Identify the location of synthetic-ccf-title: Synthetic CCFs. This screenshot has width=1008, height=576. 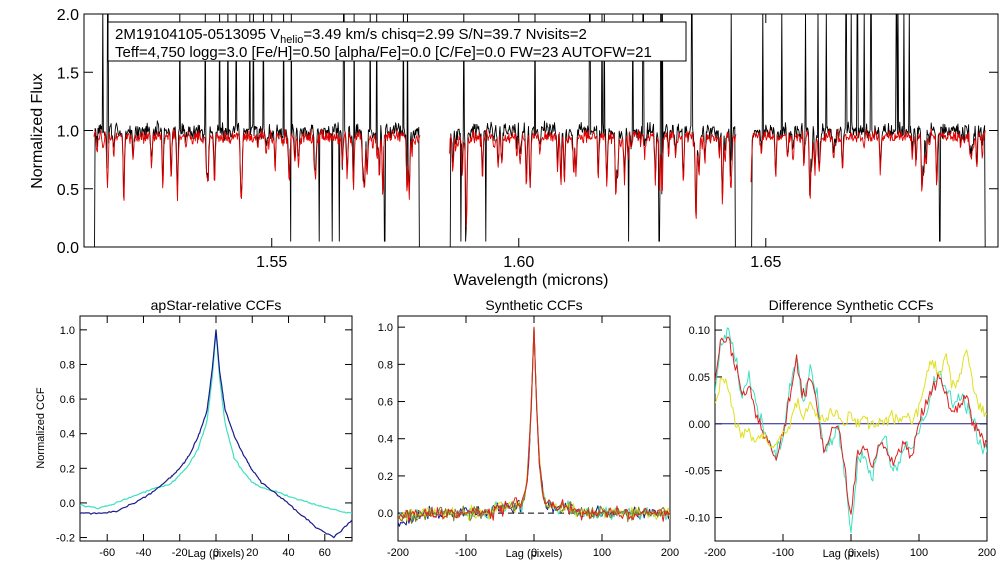
(533, 305).